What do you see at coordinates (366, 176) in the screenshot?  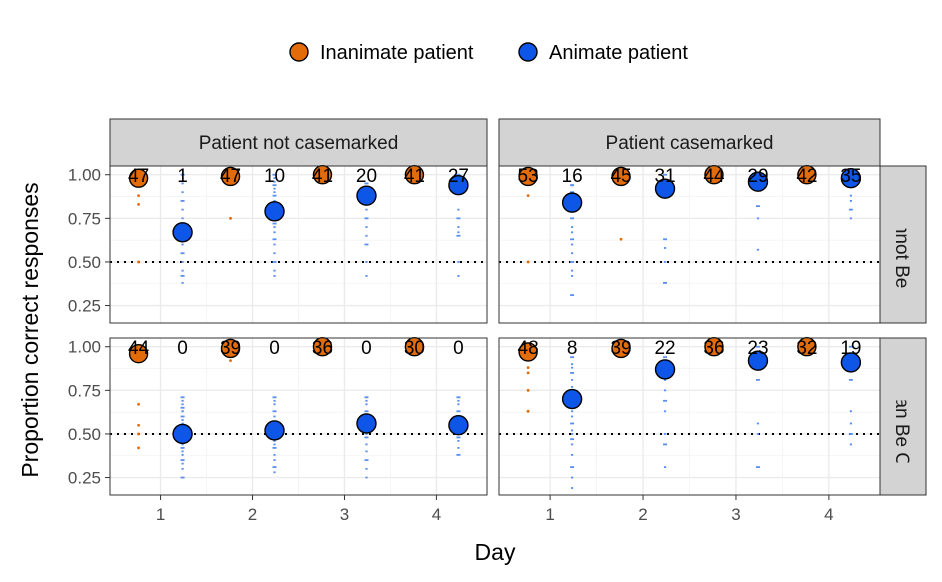 I see `count-label: 20` at bounding box center [366, 176].